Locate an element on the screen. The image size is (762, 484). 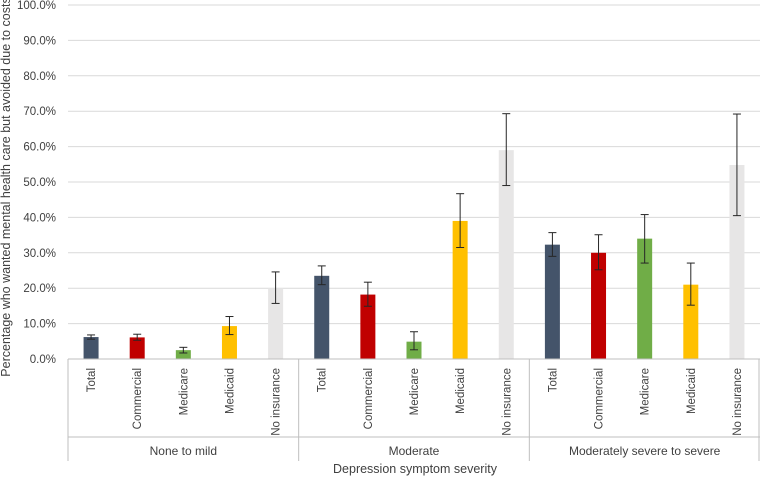
y-tick-label: 70.0% is located at coordinates (39, 112).